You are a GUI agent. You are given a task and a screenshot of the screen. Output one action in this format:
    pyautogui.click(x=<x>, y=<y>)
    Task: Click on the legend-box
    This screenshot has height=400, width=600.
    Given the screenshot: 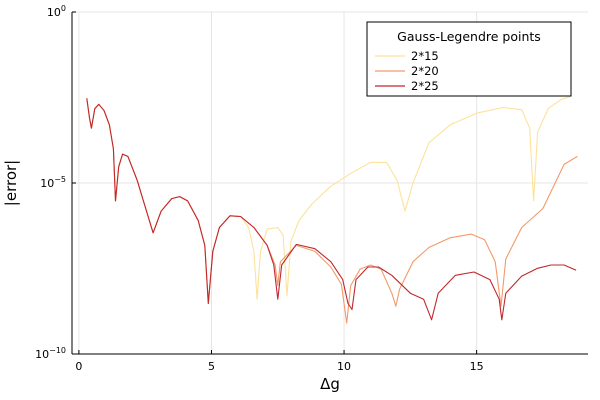 What is the action you would take?
    pyautogui.click(x=469, y=59)
    